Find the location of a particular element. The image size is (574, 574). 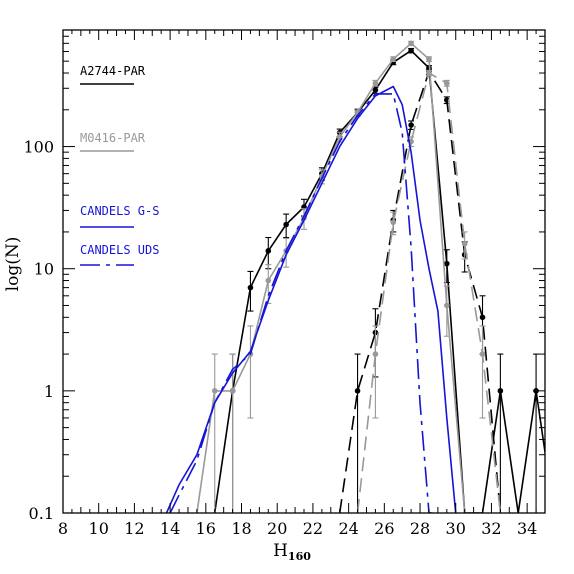

x-tick-label: 32 is located at coordinates (491, 528).